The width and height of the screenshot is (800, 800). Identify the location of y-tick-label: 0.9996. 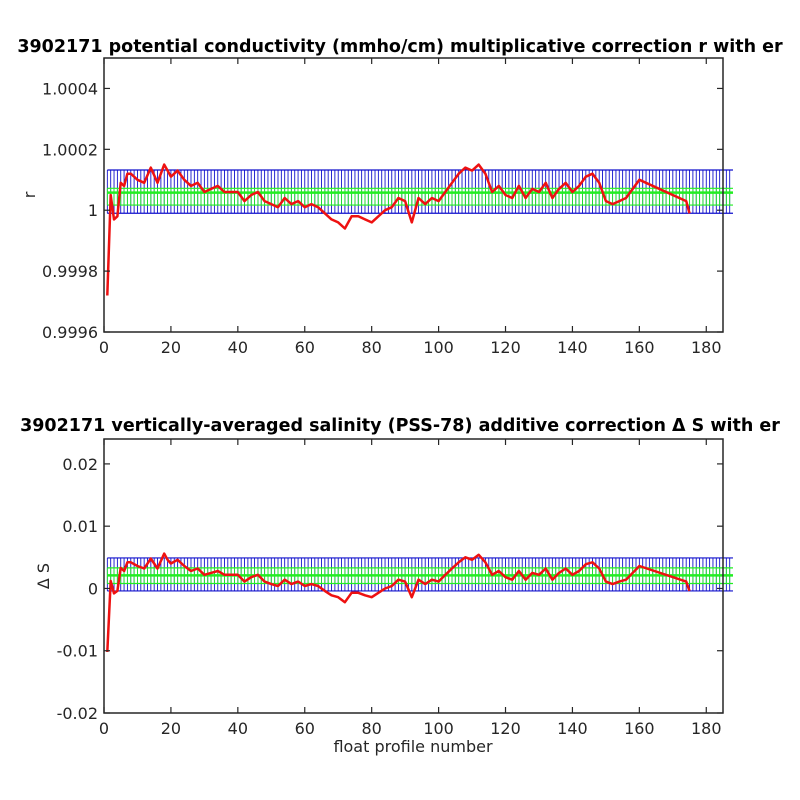
(70, 332).